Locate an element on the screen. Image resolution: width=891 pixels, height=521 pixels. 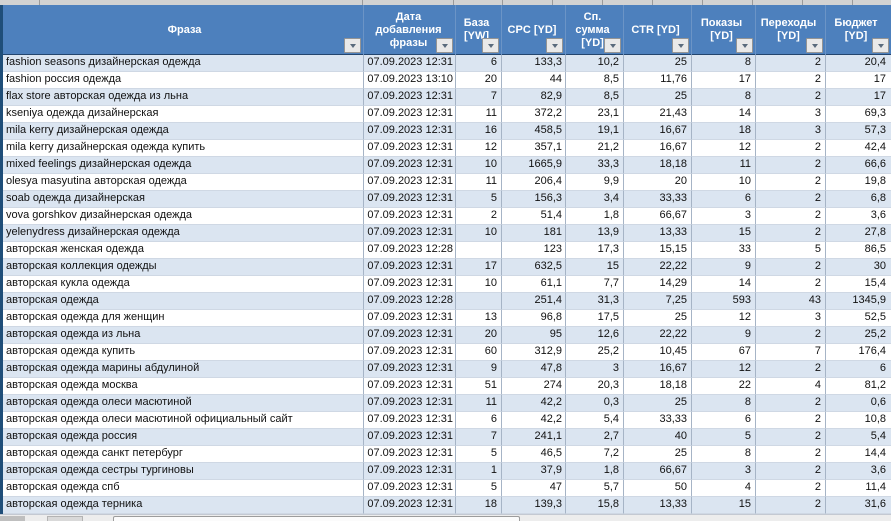
cell-imp: 14 is located at coordinates (724, 284).